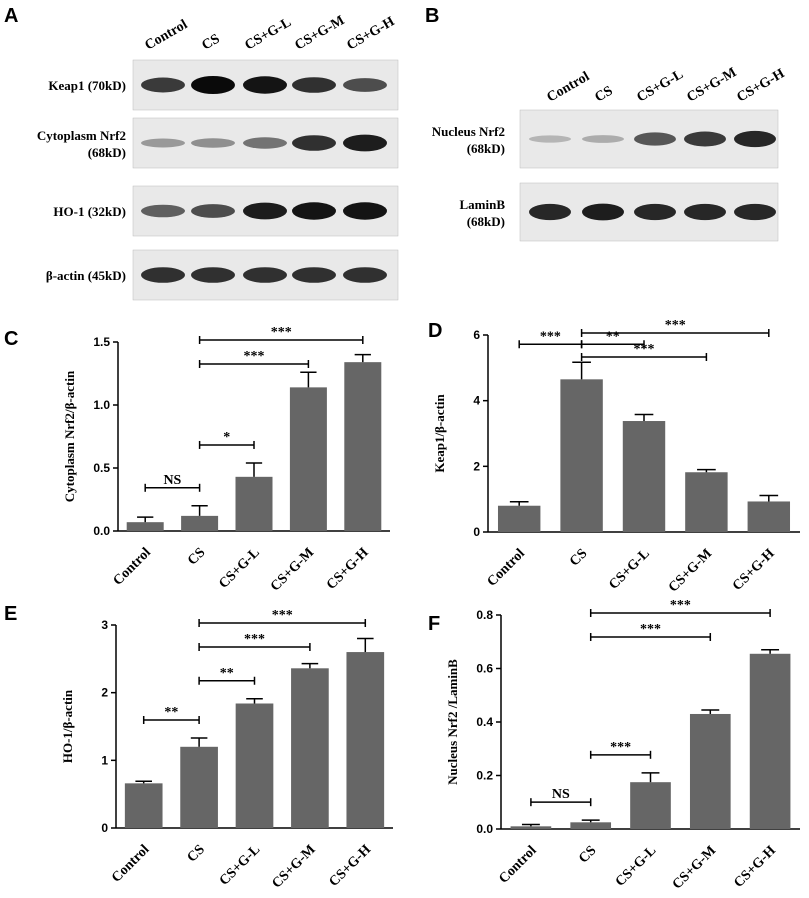  Describe the element at coordinates (101, 468) in the screenshot. I see `y-tick-label: 0.5` at that location.